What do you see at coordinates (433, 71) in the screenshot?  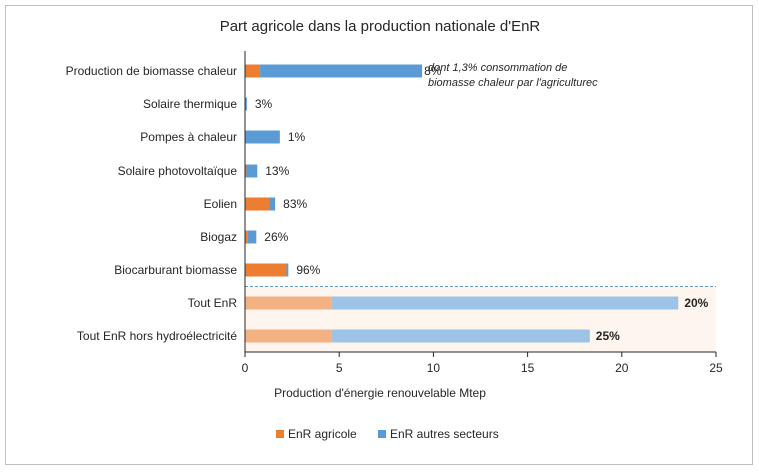 I see `data-label: 8%` at bounding box center [433, 71].